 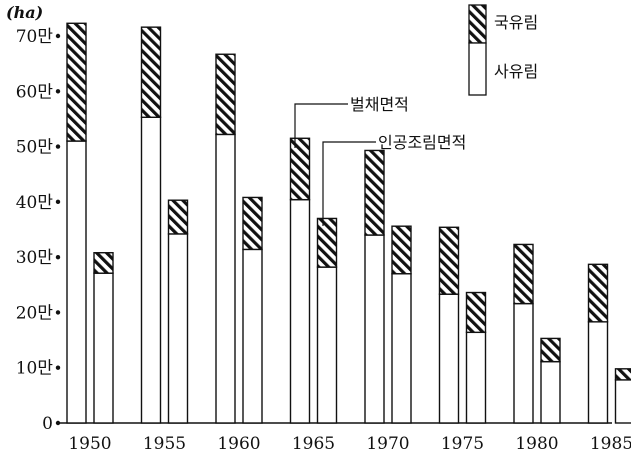 What do you see at coordinates (103, 263) in the screenshot?
I see `bar-plantation-national-1950` at bounding box center [103, 263].